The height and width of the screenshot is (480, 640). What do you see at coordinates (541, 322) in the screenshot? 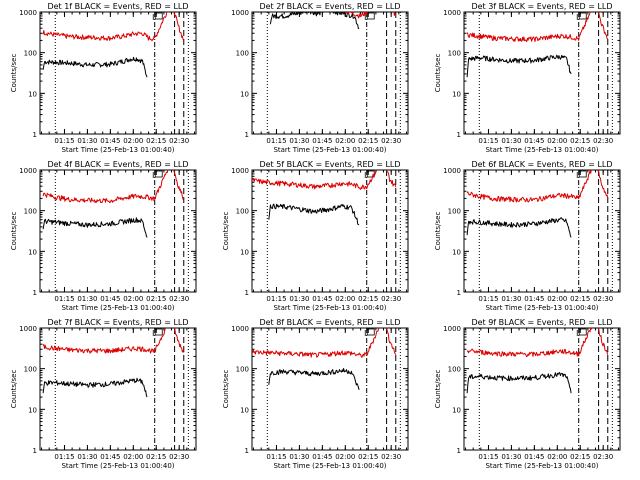
I see `chart-title: Det 9f BLACK = Events, RED = LLD` at bounding box center [541, 322].